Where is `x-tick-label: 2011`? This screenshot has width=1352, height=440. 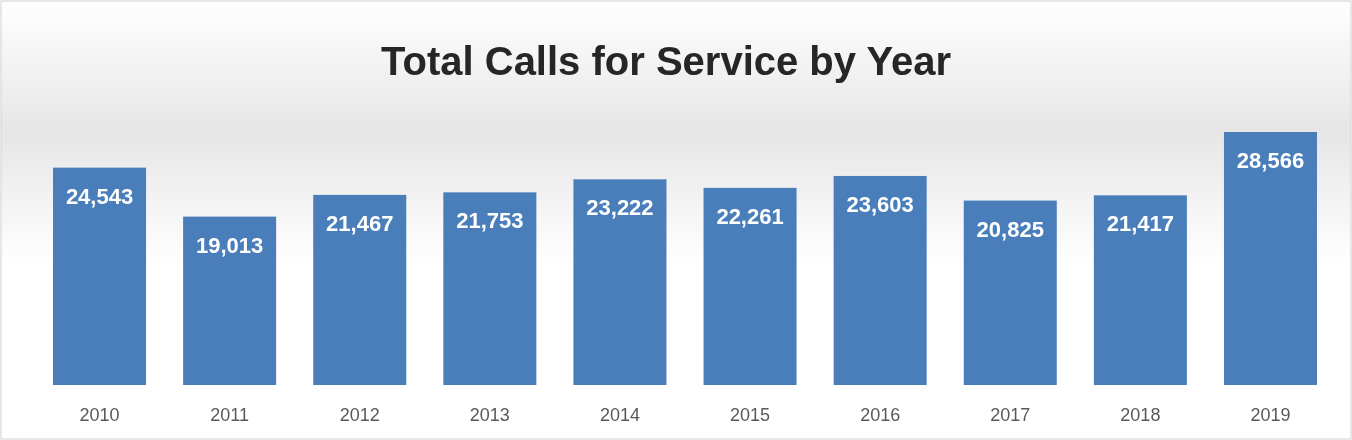
x-tick-label: 2011 is located at coordinates (229, 415).